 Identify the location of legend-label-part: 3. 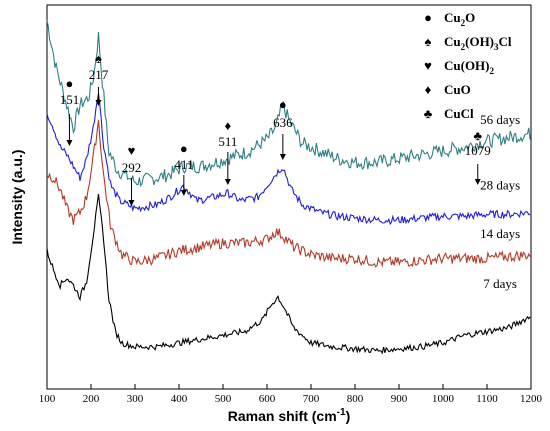
(496, 47).